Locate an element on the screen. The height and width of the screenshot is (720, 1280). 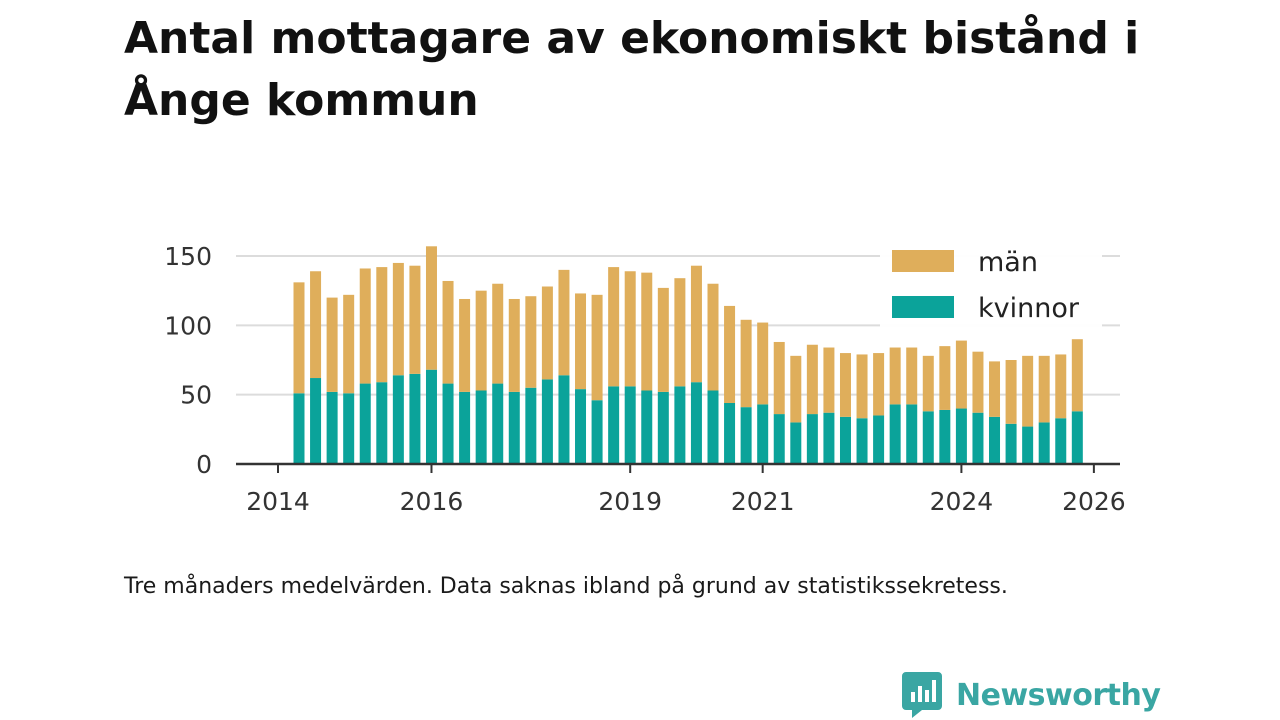
legend-swatch-man is located at coordinates (923, 261).